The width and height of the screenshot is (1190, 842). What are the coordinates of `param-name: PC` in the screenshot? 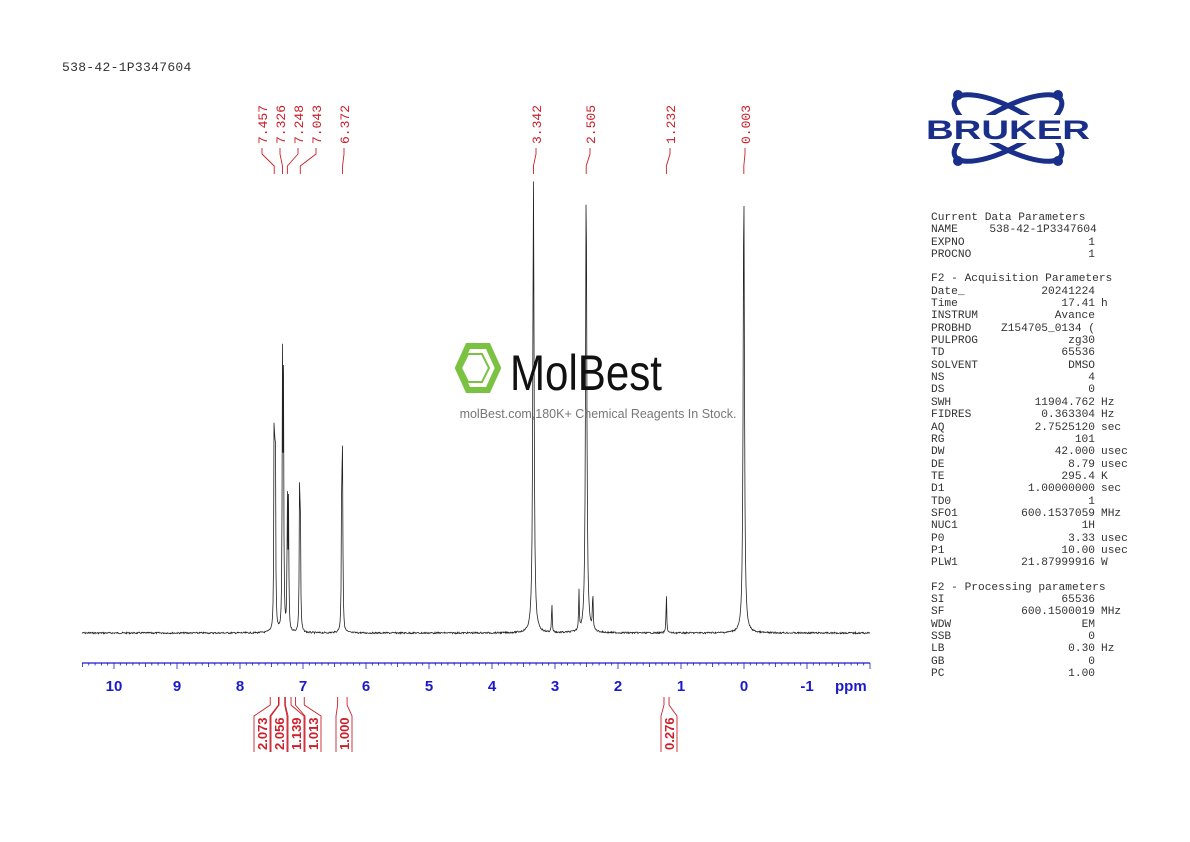 It's located at (938, 674).